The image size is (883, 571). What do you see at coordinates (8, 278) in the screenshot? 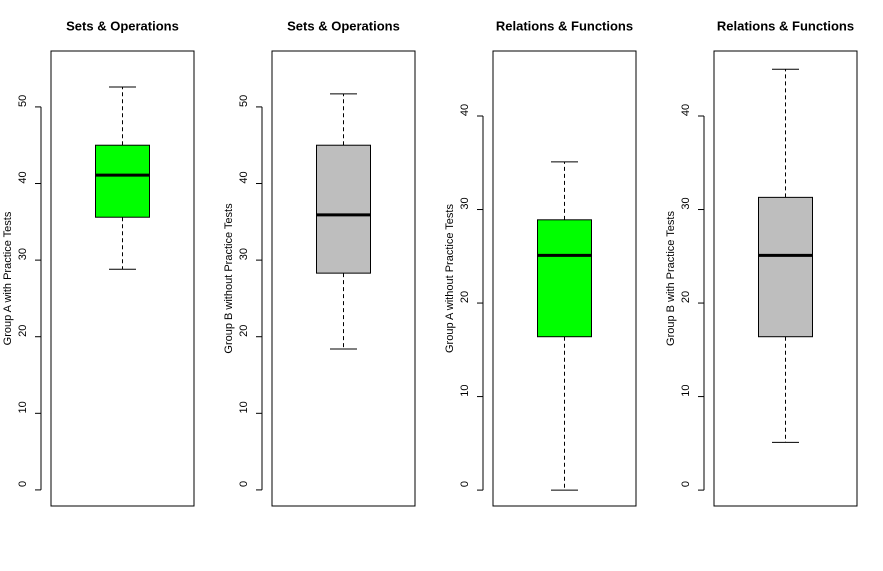
I see `y-axis-label: Group A with Practice Tests` at bounding box center [8, 278].